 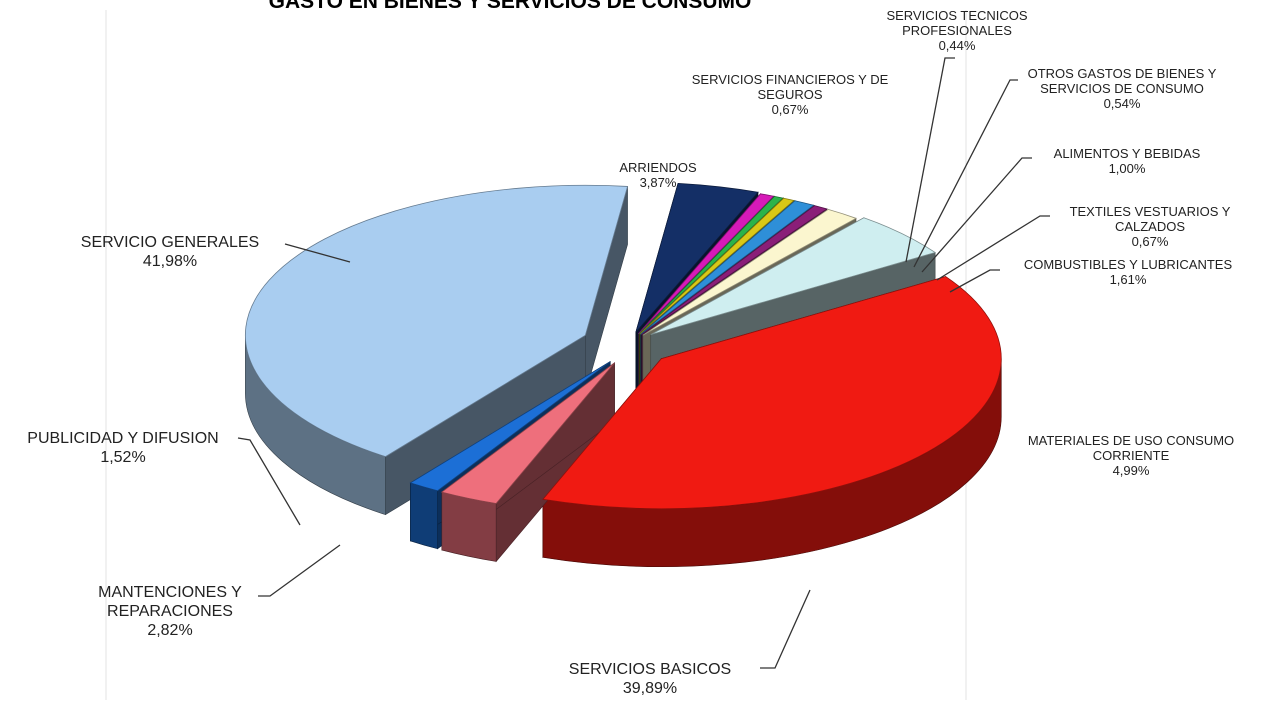 I want to click on label-publicidad-y-difusion: PUBLICIDAD Y DIFUSION 1,52%, so click(x=122, y=448).